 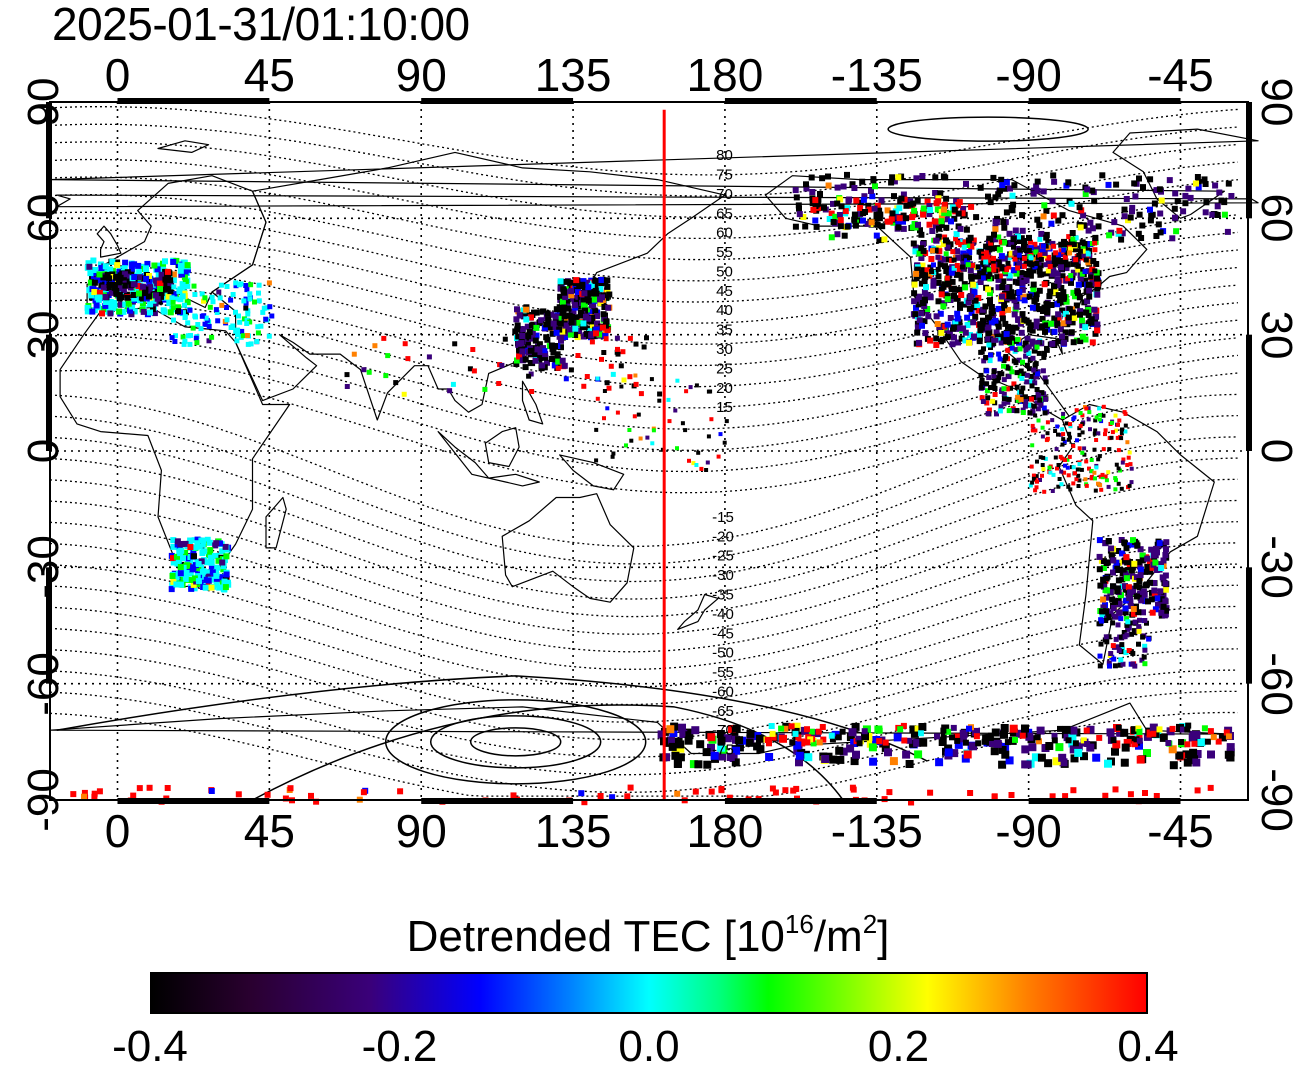 I want to click on contour-label: -50, so click(x=723, y=653).